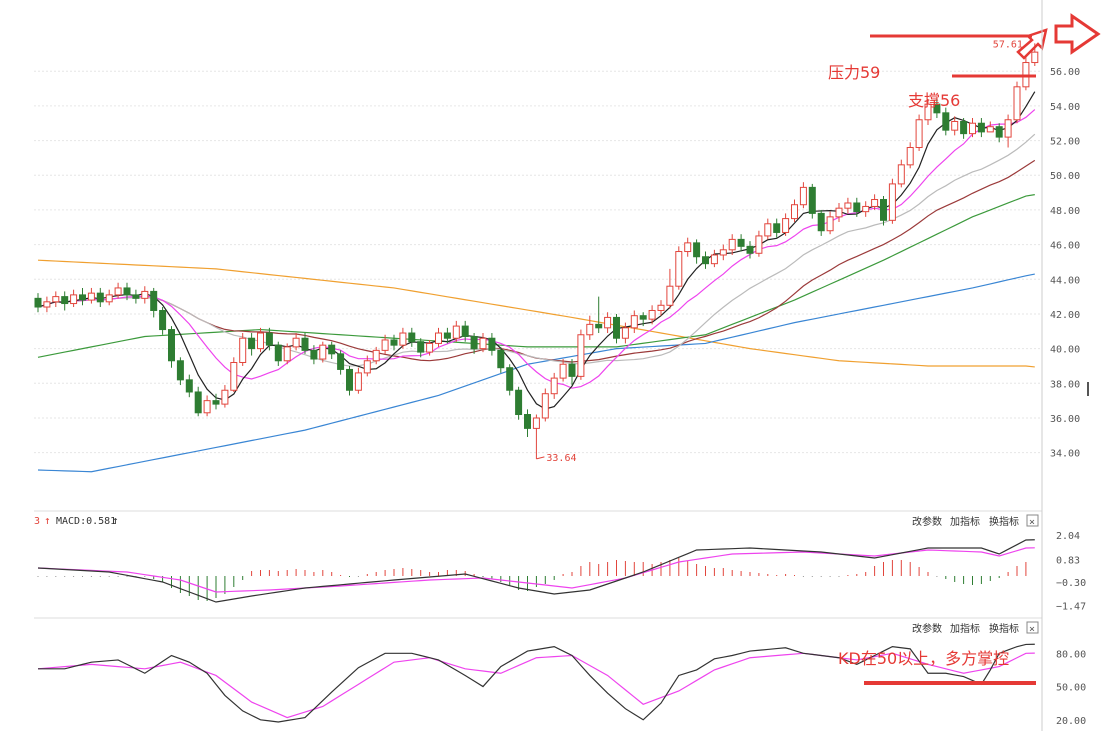 The image size is (1103, 731). What do you see at coordinates (1068, 536) in the screenshot?
I see `macd-tick-label: 2.04` at bounding box center [1068, 536].